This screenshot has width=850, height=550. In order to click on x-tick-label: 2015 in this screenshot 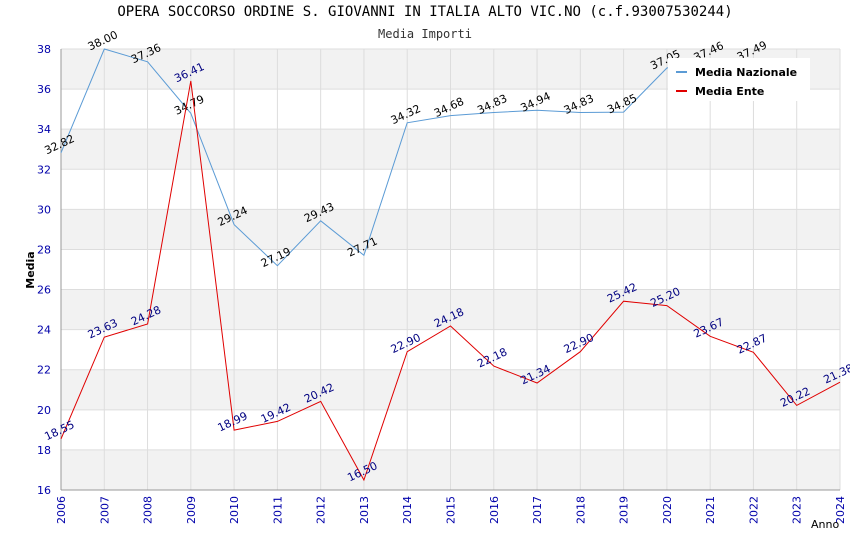, I will do `click(451, 510)`.